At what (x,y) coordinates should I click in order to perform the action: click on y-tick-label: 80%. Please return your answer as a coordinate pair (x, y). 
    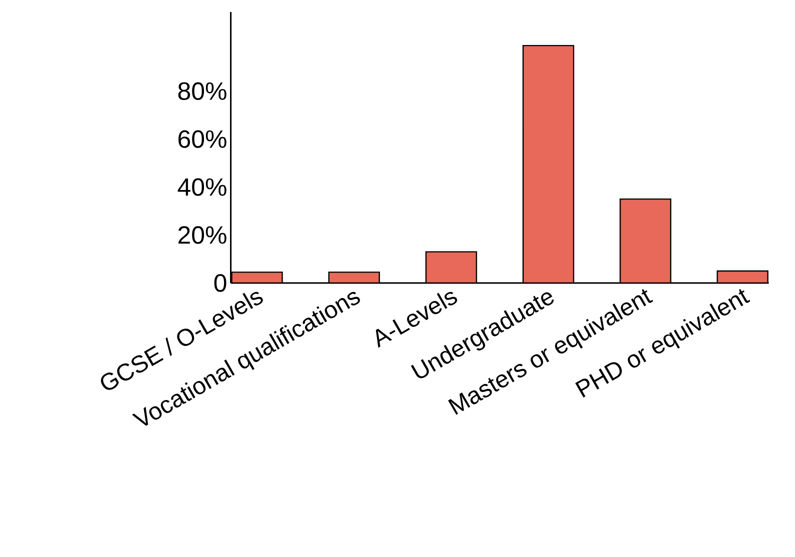
    Looking at the image, I should click on (202, 91).